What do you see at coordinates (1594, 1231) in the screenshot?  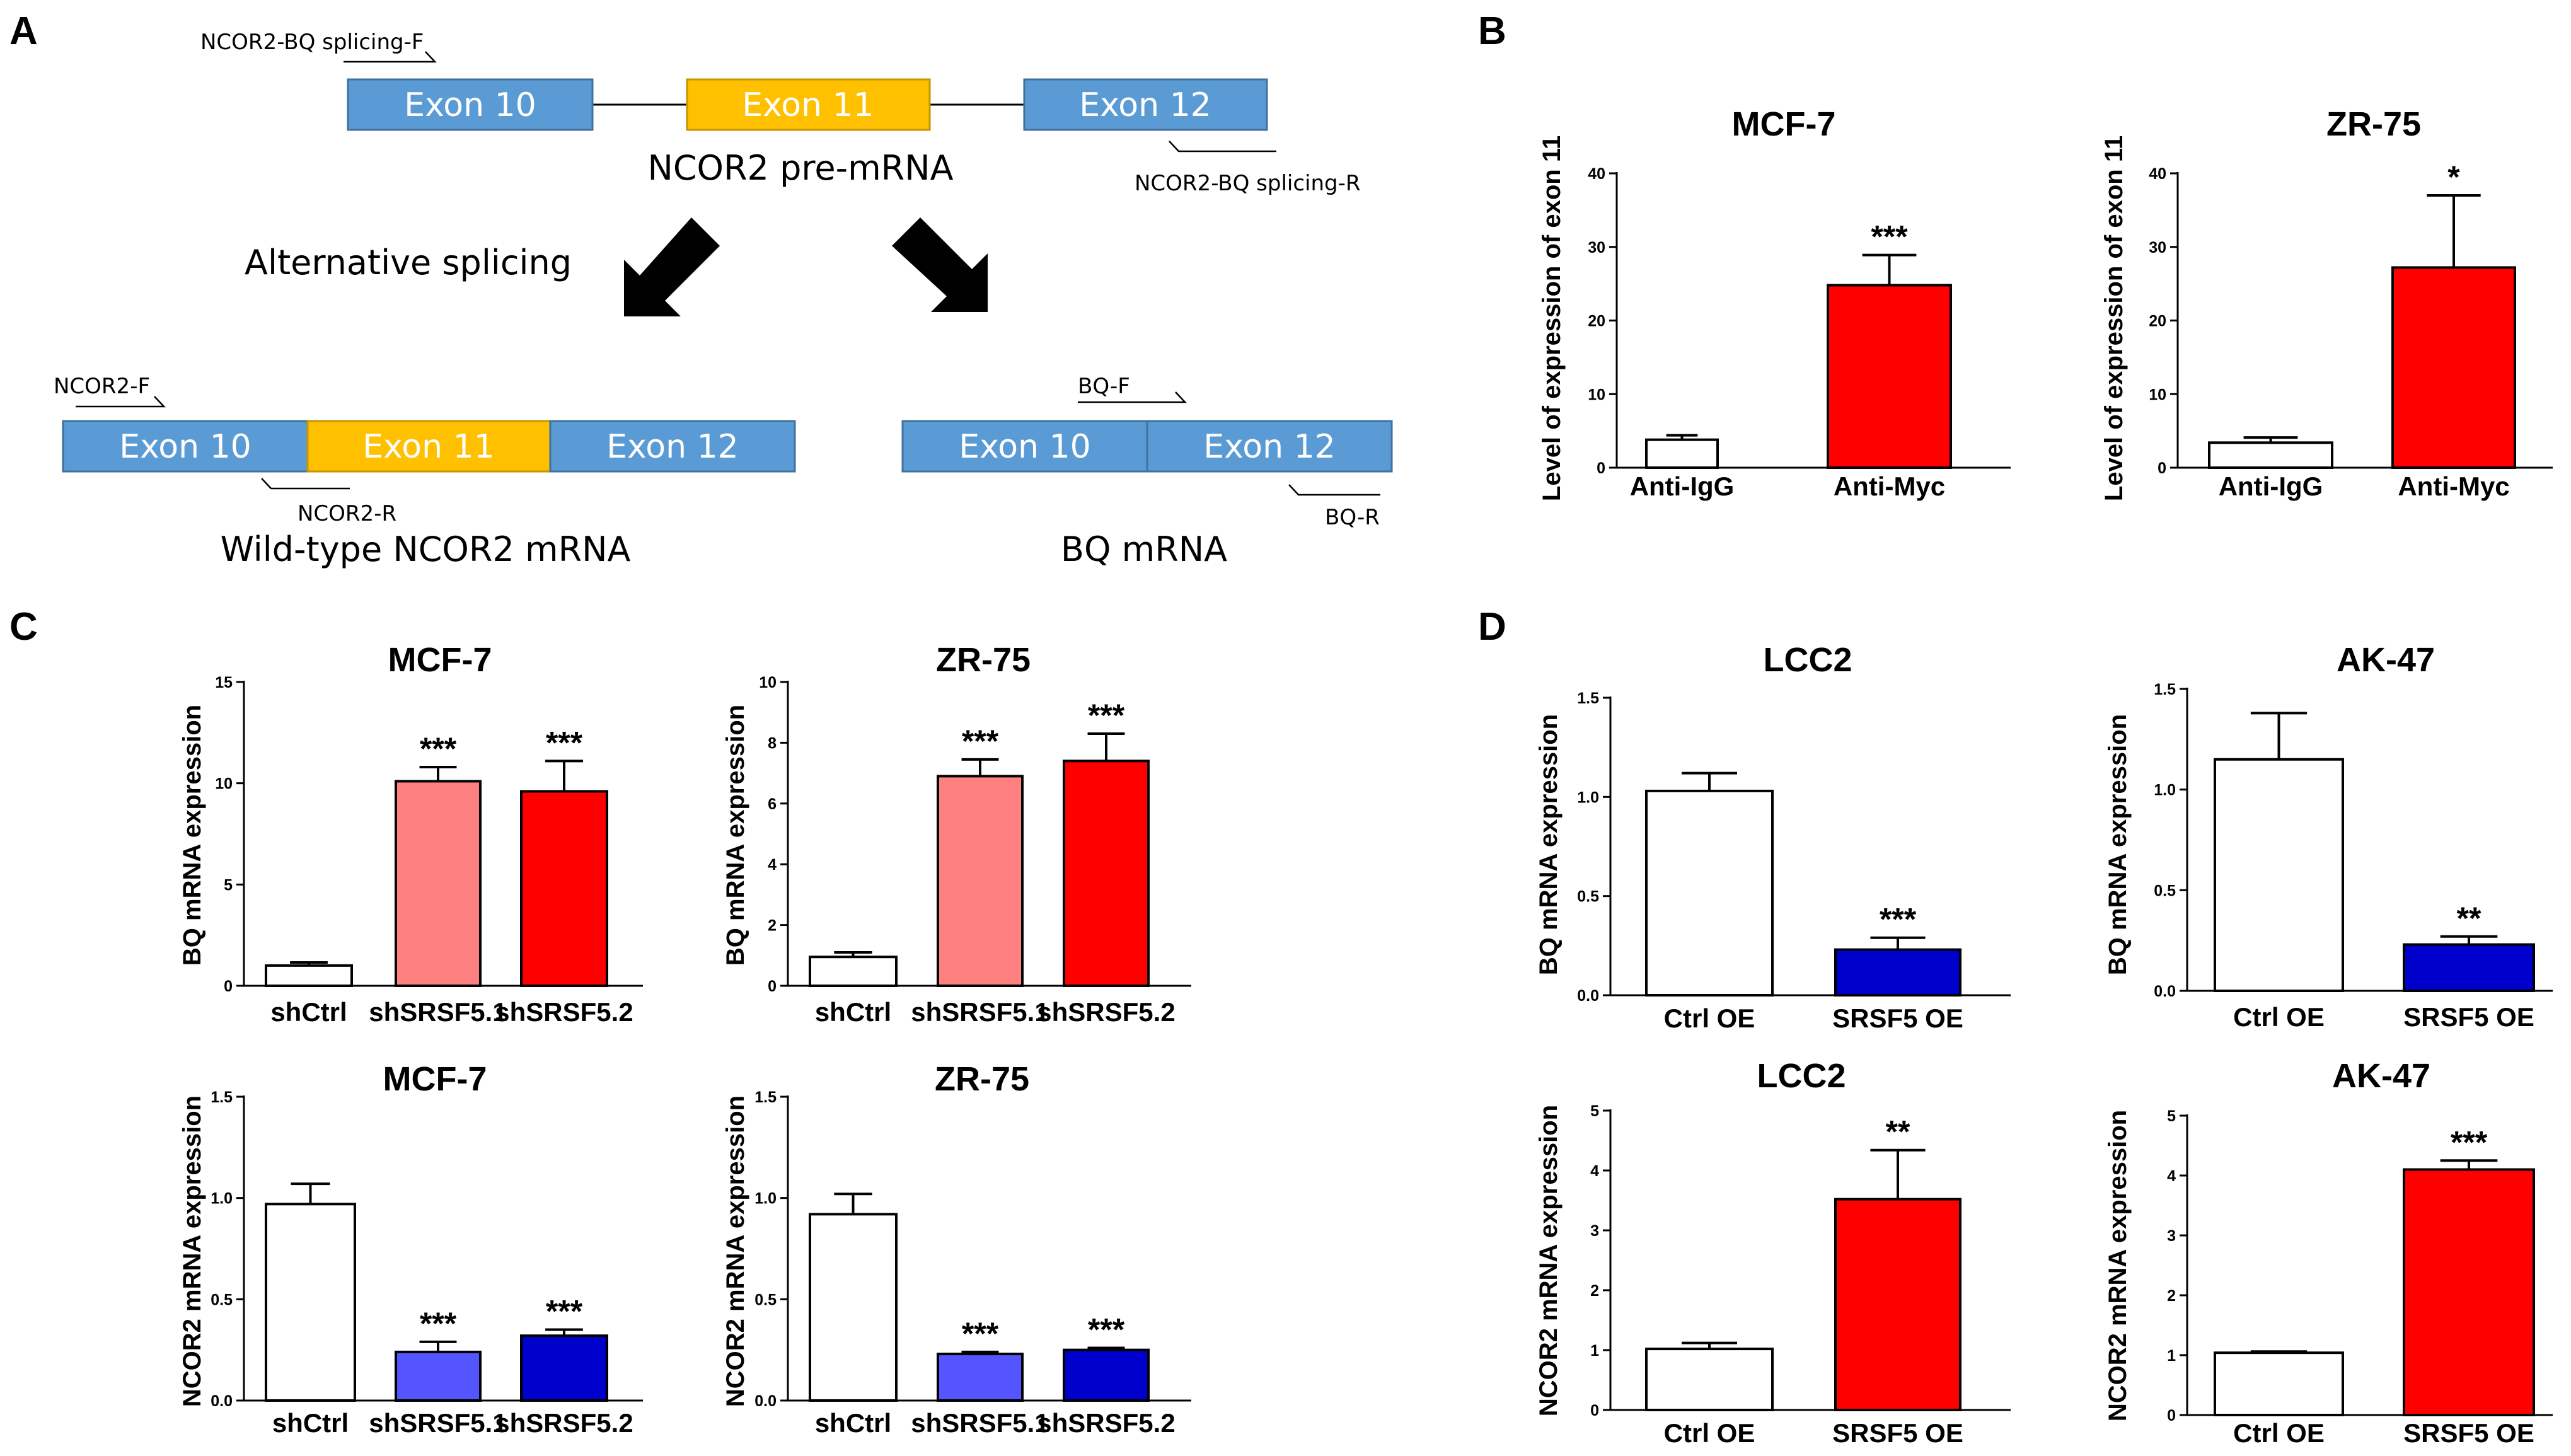 I see `y-tick-label: 3` at bounding box center [1594, 1231].